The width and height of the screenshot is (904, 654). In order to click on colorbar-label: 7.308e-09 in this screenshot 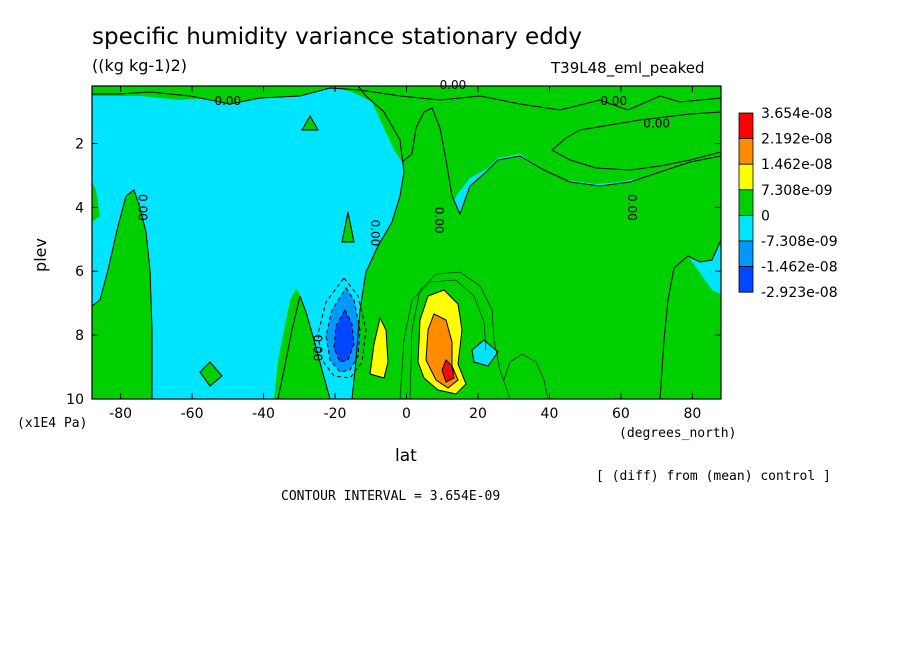, I will do `click(797, 191)`.